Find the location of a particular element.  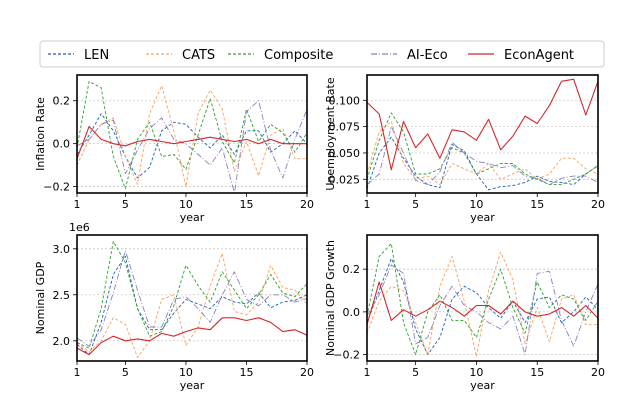

legend-item-len: LEN is located at coordinates (78, 55).